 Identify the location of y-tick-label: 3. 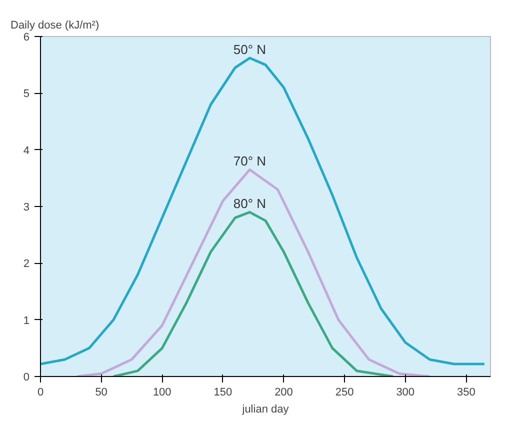
(26, 208).